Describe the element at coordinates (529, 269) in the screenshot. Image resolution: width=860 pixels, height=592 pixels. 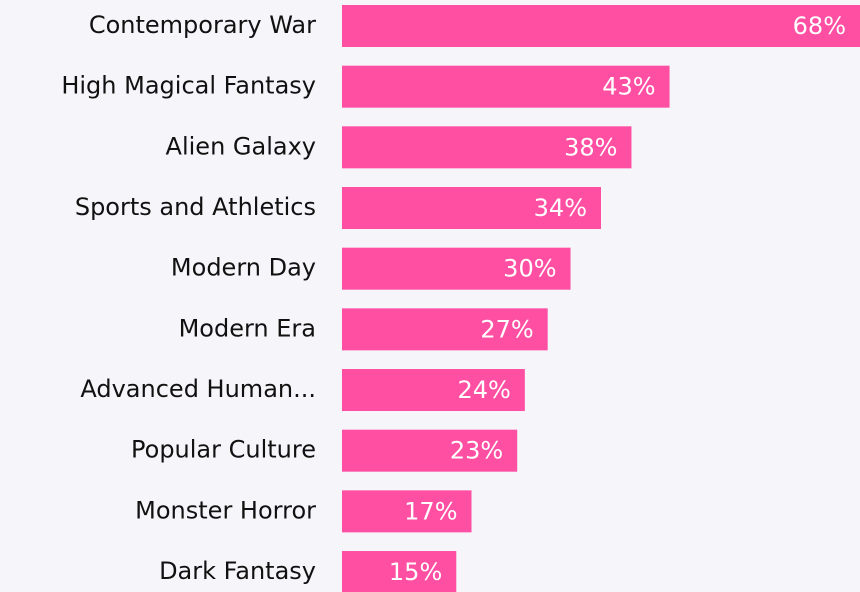
I see `value-label: 30%` at that location.